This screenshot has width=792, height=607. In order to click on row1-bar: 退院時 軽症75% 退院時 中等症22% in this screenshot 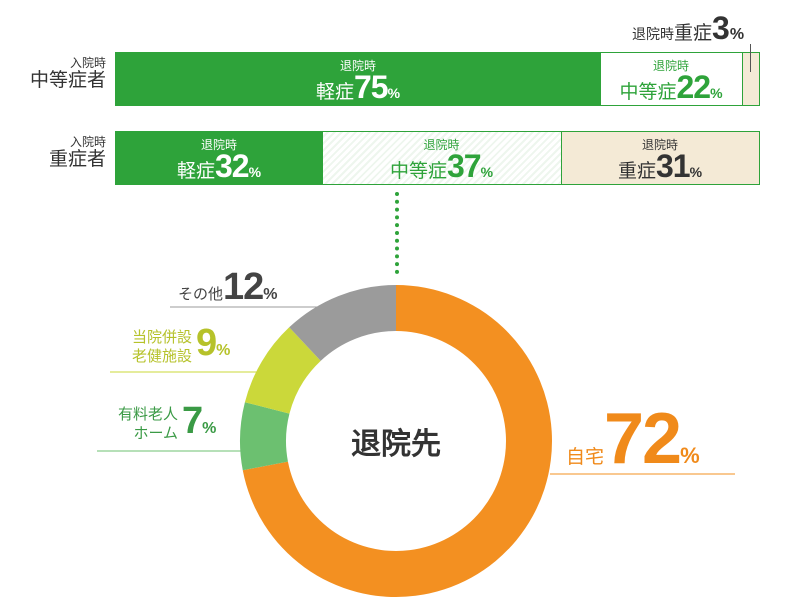, I will do `click(437, 79)`.